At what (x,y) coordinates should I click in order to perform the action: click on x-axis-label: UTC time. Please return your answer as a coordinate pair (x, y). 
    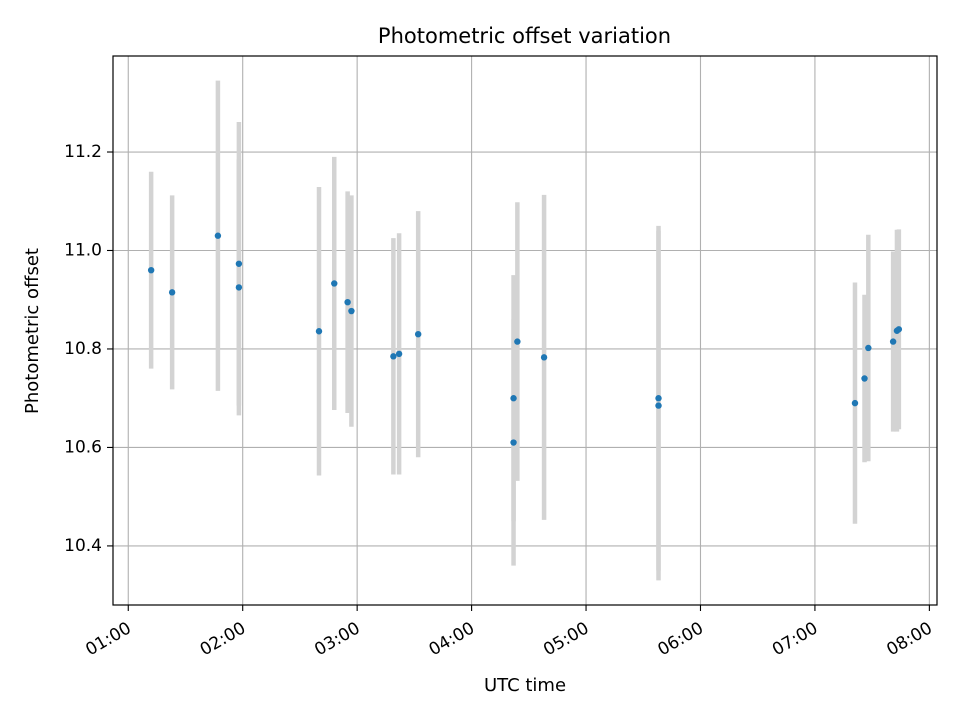
    Looking at the image, I should click on (525, 685).